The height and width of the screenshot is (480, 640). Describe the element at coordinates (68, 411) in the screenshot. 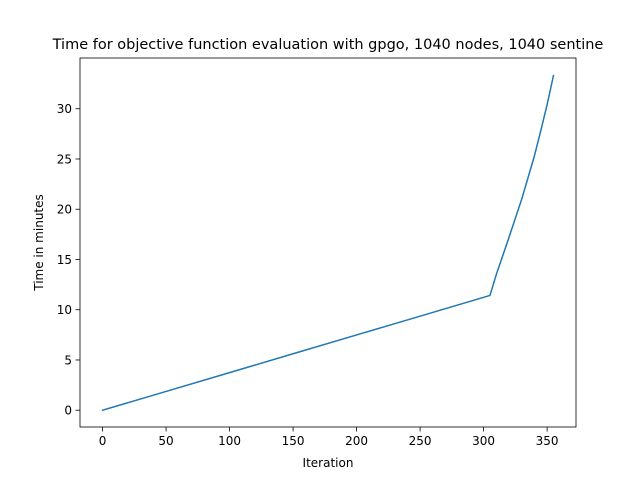

I see `y-tick-label: 0` at that location.